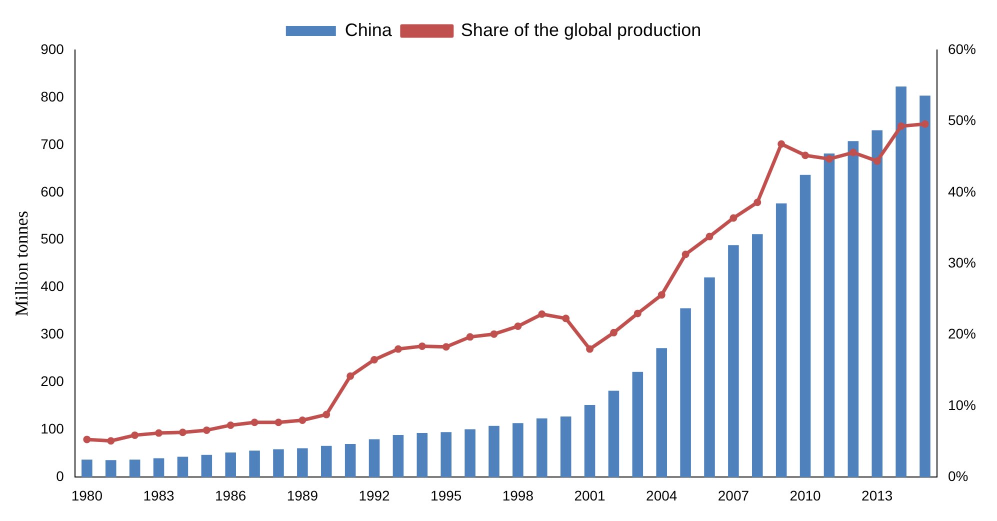  Describe the element at coordinates (230, 495) in the screenshot. I see `x-tick-label: 1986` at that location.